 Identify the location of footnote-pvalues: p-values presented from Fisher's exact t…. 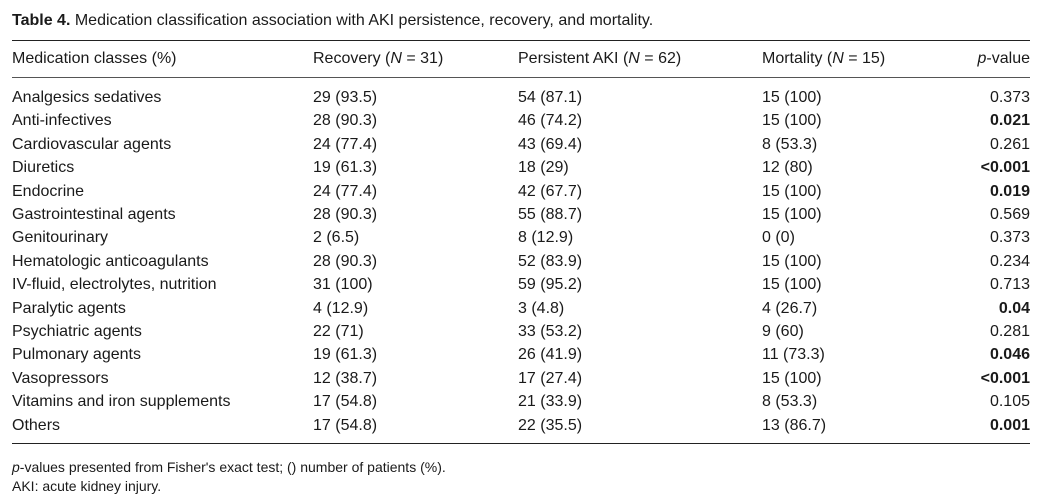
(229, 467).